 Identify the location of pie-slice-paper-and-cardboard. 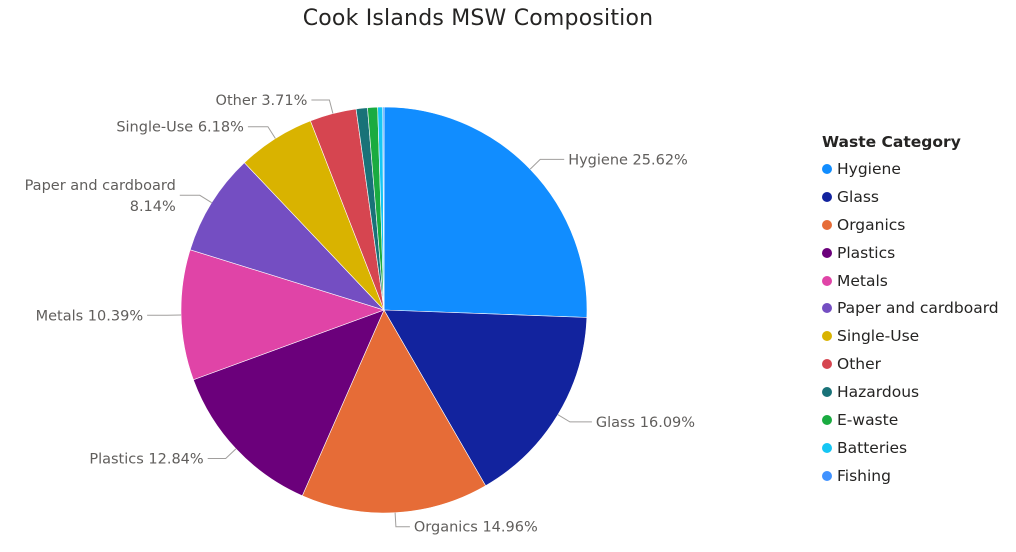
(287, 236).